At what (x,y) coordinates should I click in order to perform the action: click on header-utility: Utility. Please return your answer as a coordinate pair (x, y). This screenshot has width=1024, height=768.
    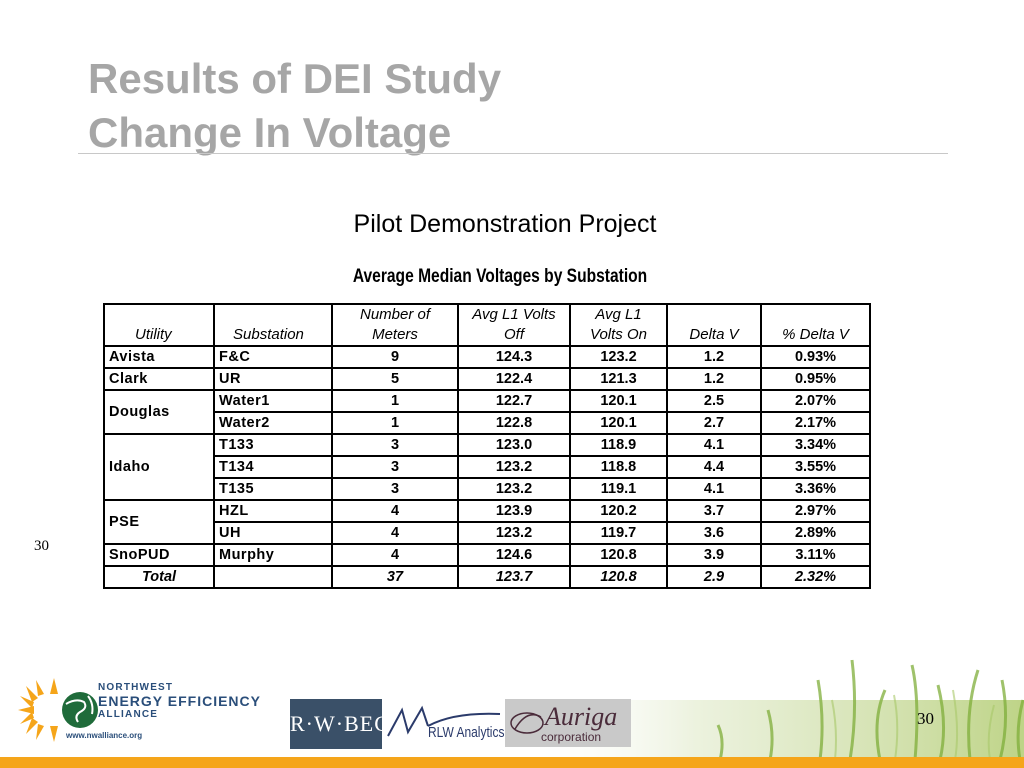
    Looking at the image, I should click on (159, 325).